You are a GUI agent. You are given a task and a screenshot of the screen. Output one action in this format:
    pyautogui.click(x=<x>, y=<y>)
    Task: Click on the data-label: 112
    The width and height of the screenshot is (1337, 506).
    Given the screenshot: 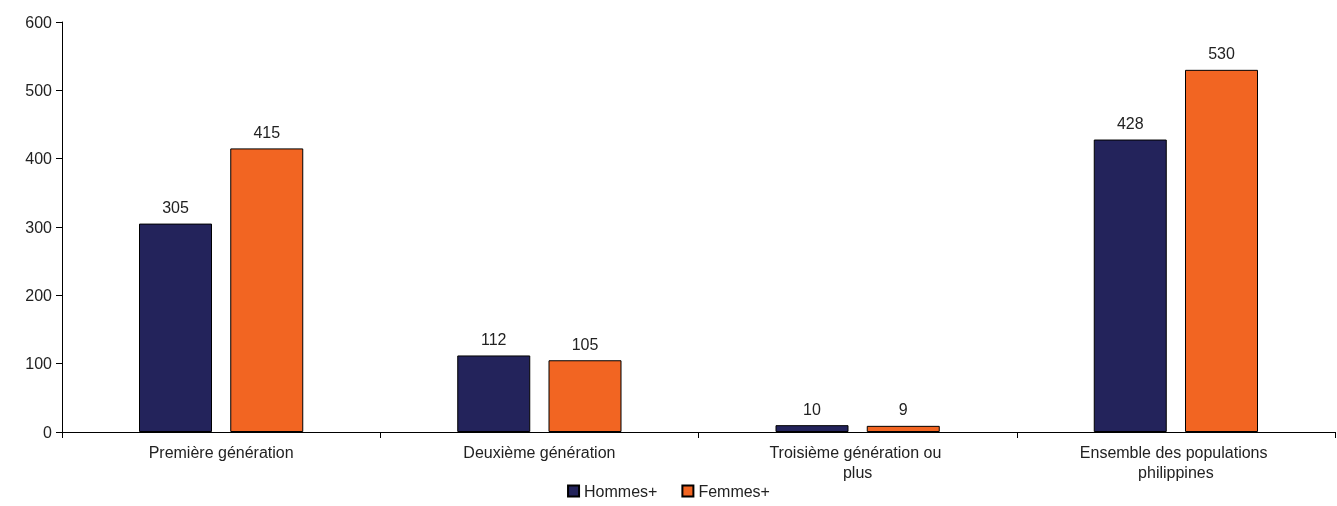 What is the action you would take?
    pyautogui.click(x=493, y=339)
    